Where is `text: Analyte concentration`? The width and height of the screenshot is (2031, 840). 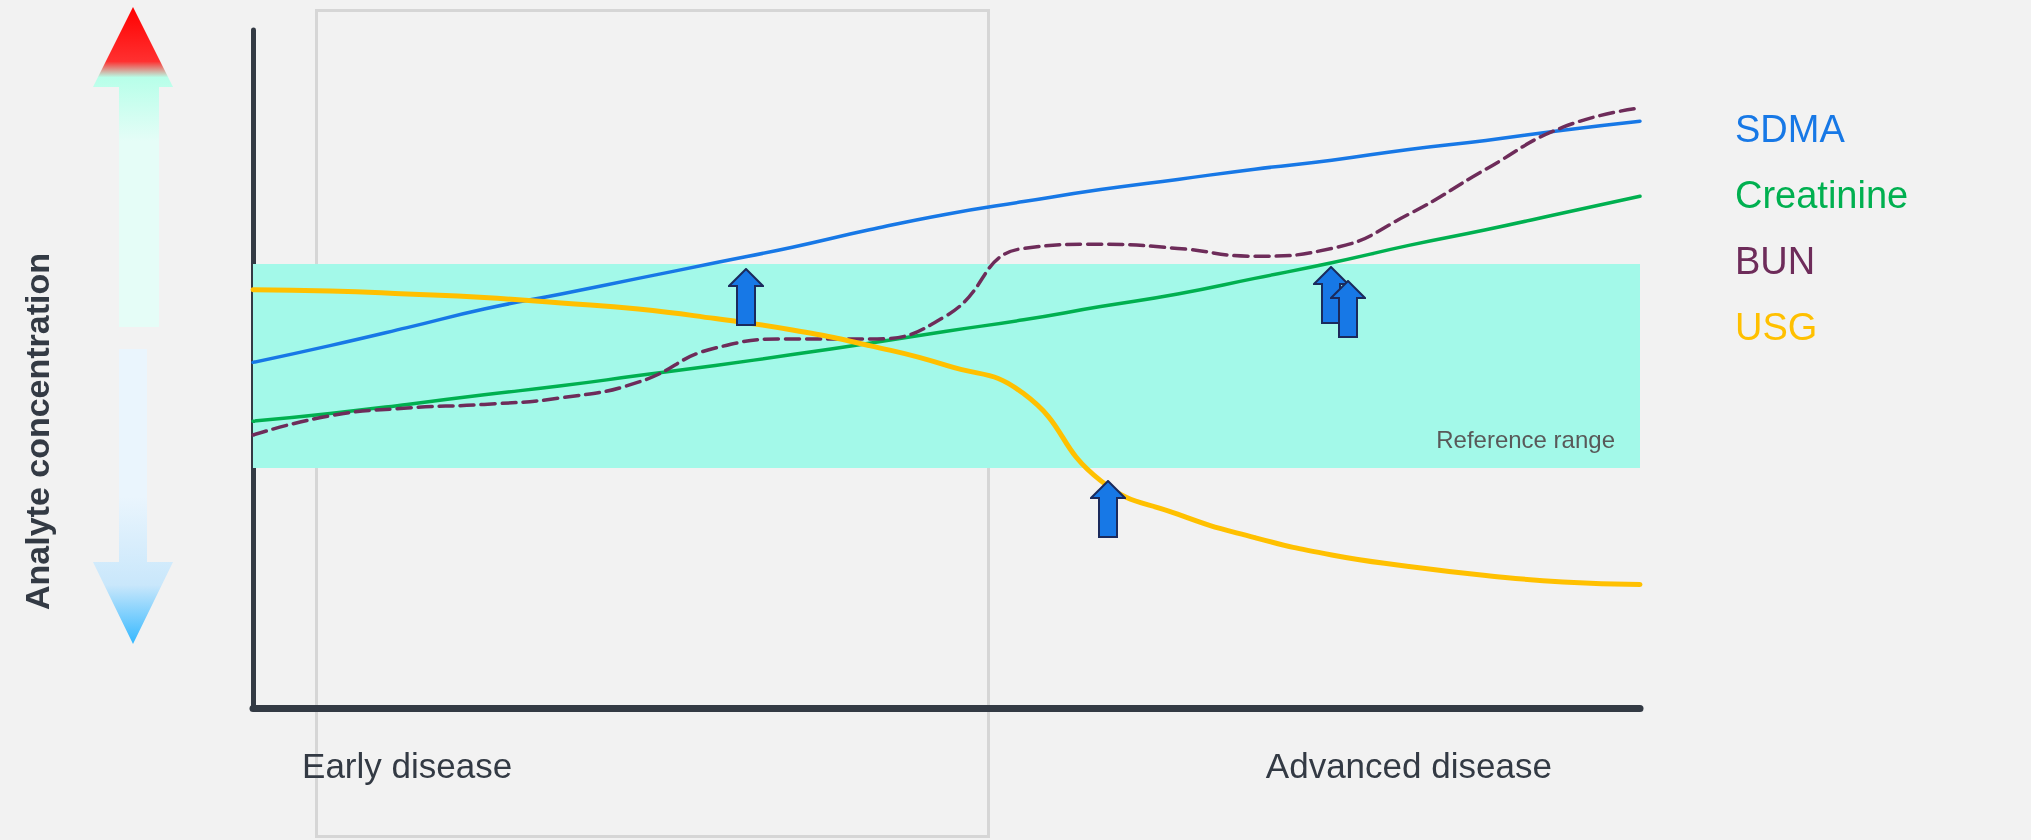
text: Analyte concentration is located at coordinates (37, 431).